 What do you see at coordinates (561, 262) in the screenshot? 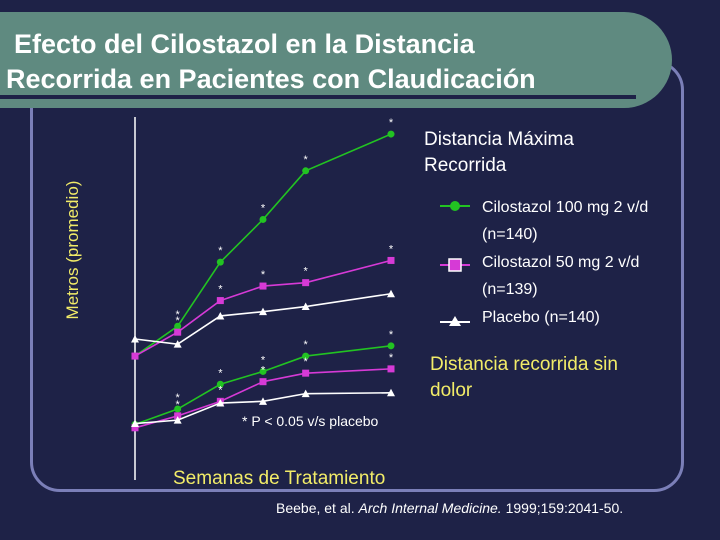
I see `legend-label-cilostazol-50: Cilostazol 50 mg 2 v/d` at bounding box center [561, 262].